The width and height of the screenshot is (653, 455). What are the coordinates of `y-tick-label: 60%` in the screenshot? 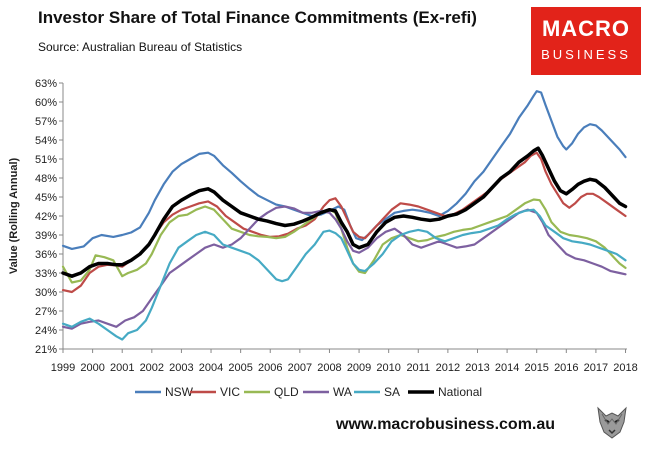 It's located at (46, 103).